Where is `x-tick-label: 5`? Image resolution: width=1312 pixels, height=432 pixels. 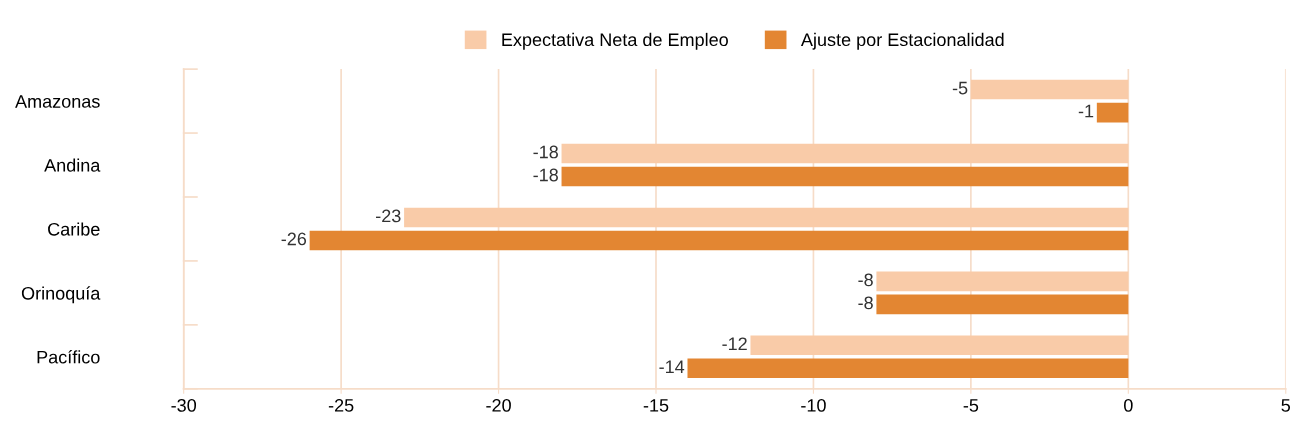
x-tick-label: 5 is located at coordinates (1286, 405).